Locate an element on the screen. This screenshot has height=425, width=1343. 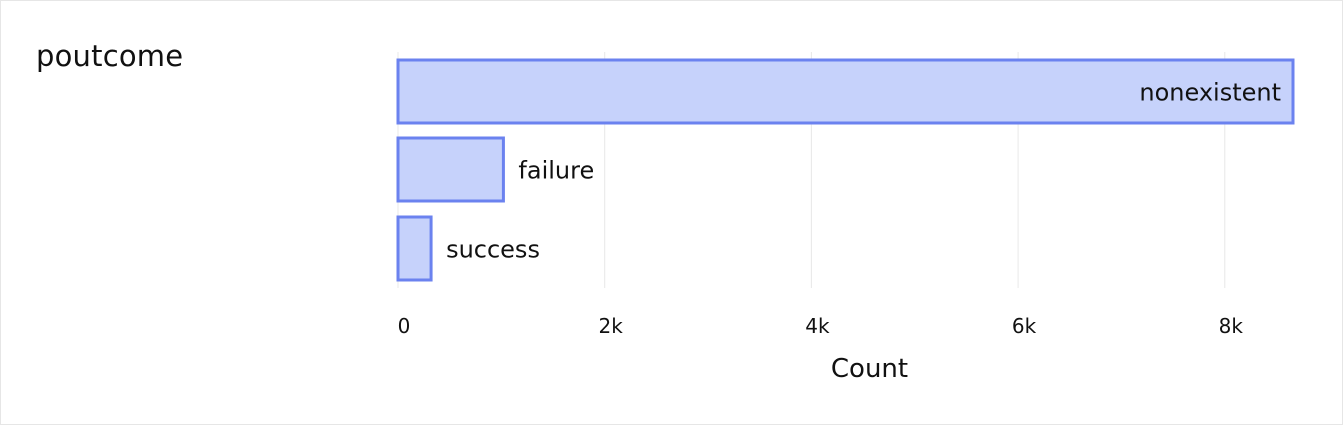
bar-label-failure: failure is located at coordinates (556, 171).